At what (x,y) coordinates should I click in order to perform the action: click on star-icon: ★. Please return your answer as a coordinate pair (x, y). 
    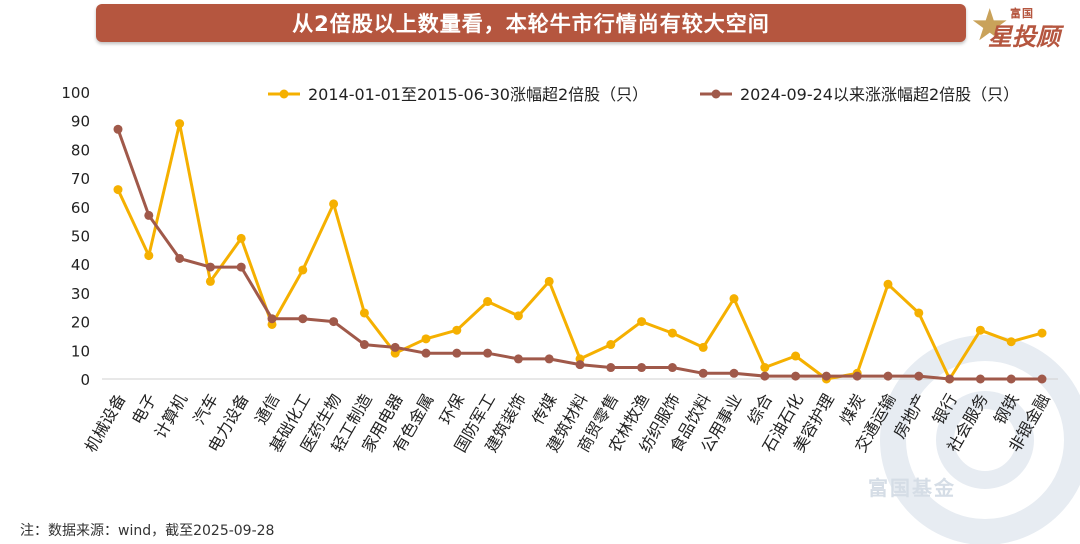
    Looking at the image, I should click on (990, 25).